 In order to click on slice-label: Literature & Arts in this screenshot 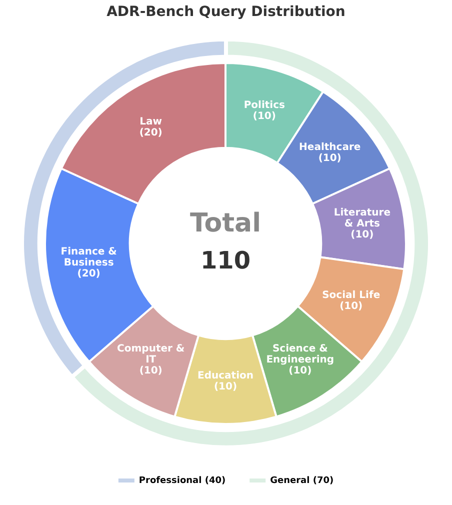, I will do `click(363, 218)`.